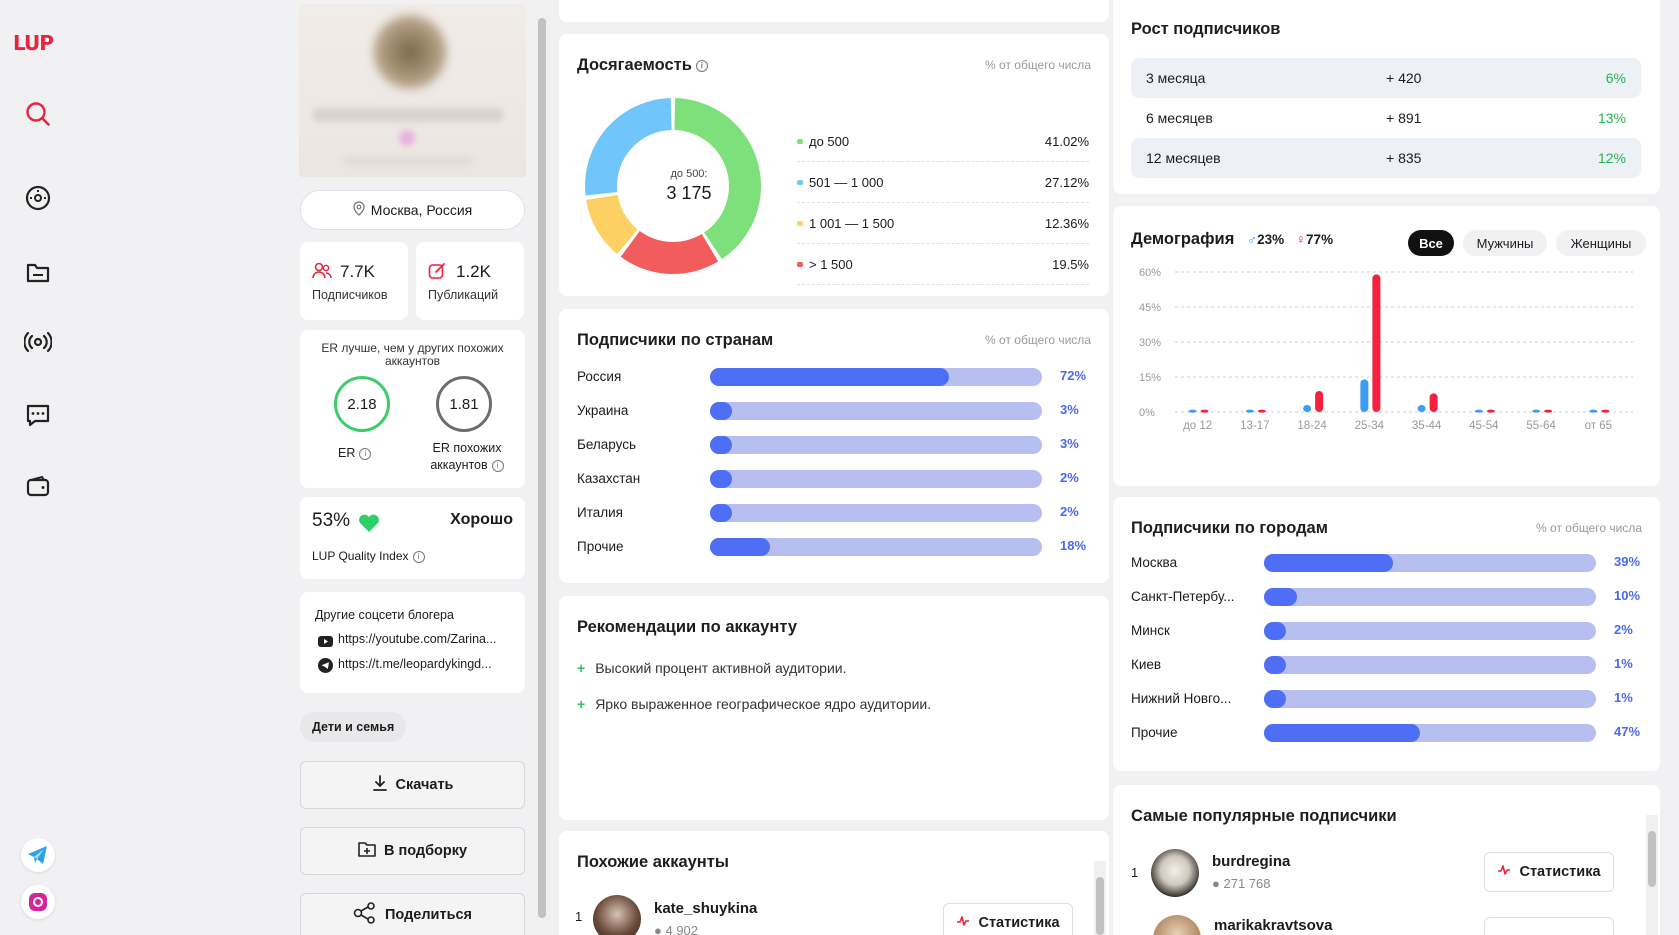 The height and width of the screenshot is (935, 1679). Describe the element at coordinates (1150, 630) in the screenshot. I see `cities-name: Минск` at that location.